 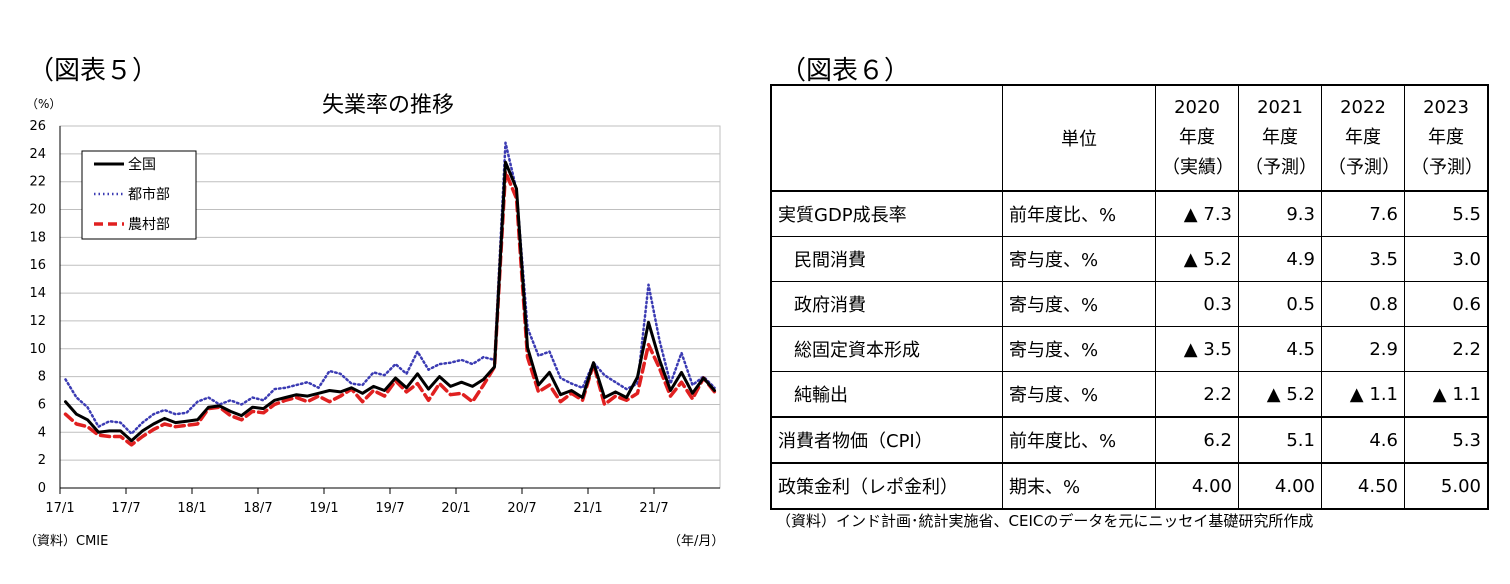 What do you see at coordinates (521, 508) in the screenshot?
I see `x-tick-label: 20/7` at bounding box center [521, 508].